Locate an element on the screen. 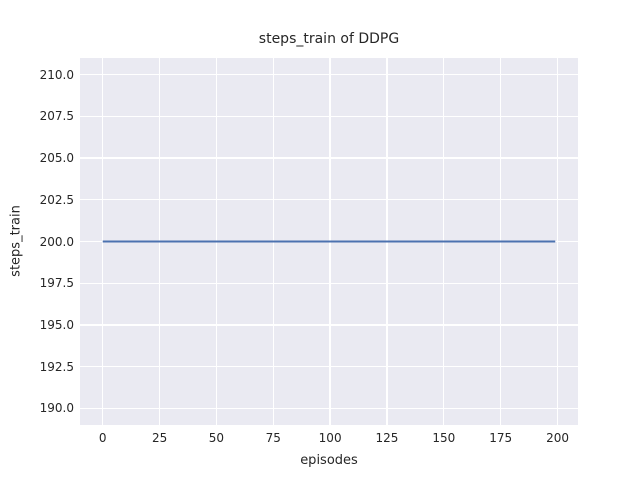 The height and width of the screenshot is (480, 640). y-tick-label: 190.0 is located at coordinates (56, 408).